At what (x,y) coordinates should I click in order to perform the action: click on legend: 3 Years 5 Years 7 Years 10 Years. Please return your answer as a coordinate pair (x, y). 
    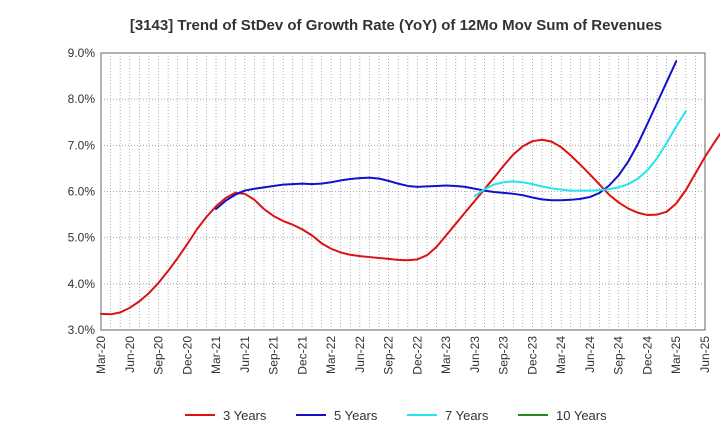
    Looking at the image, I should click on (396, 415).